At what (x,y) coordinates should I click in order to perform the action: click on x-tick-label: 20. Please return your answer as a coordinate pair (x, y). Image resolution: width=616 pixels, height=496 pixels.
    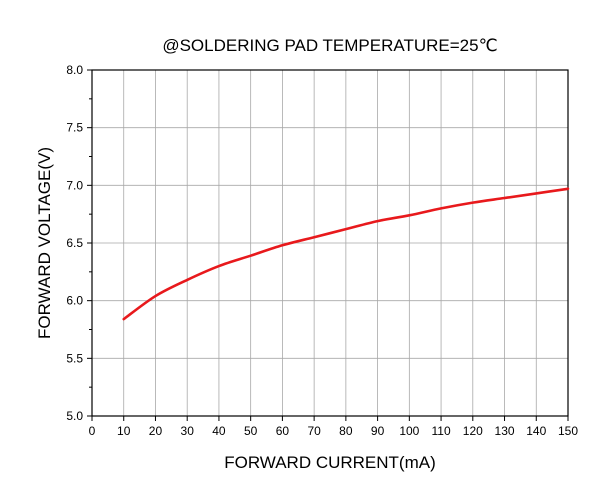
    Looking at the image, I should click on (156, 431).